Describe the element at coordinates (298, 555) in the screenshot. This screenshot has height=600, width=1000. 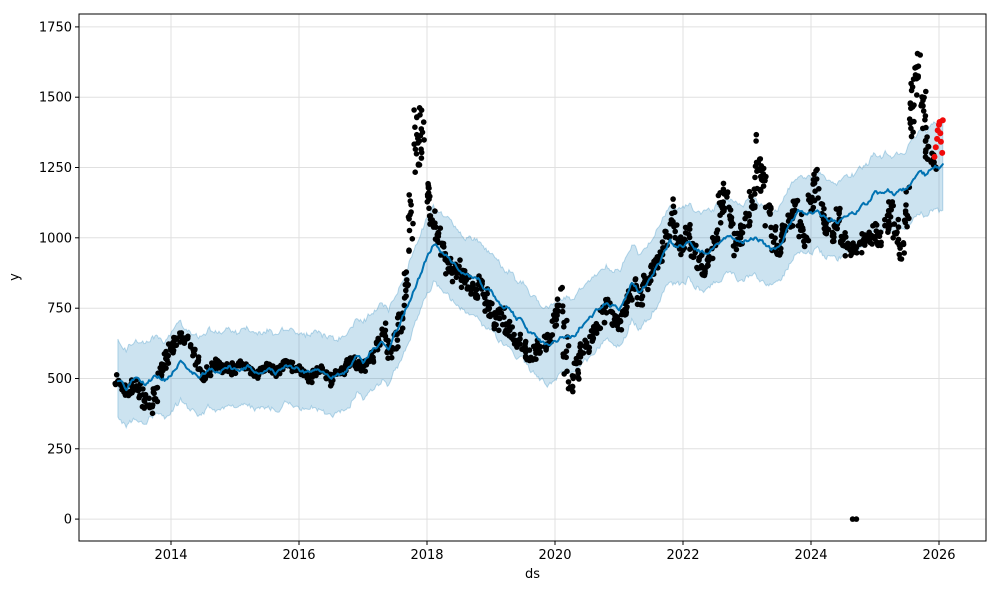
I see `svg-text: 2016` at that location.